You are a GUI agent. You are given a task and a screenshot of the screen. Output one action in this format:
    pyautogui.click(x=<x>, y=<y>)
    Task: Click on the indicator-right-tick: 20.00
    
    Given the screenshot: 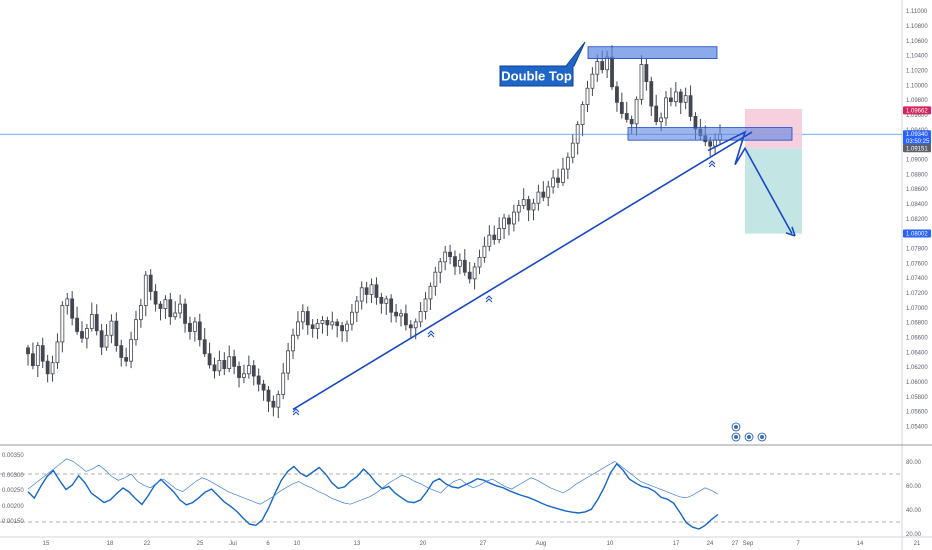 What is the action you would take?
    pyautogui.click(x=914, y=535)
    